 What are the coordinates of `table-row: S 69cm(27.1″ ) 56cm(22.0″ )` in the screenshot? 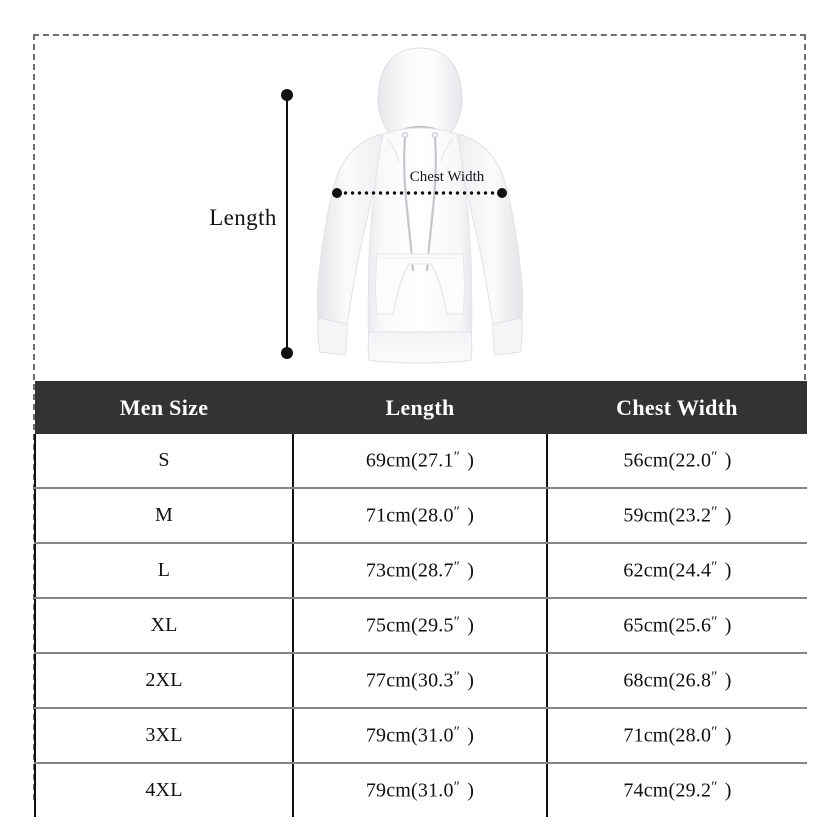 It's located at (420, 461).